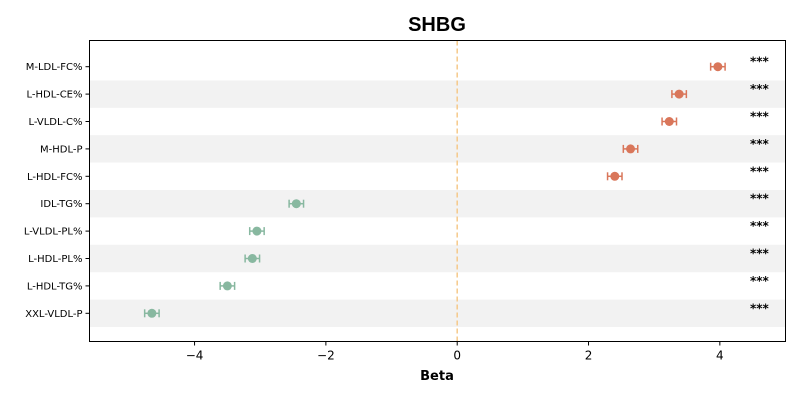 This screenshot has width=800, height=400. I want to click on forest-point-l-hdl-ce-: ***, so click(720, 90).